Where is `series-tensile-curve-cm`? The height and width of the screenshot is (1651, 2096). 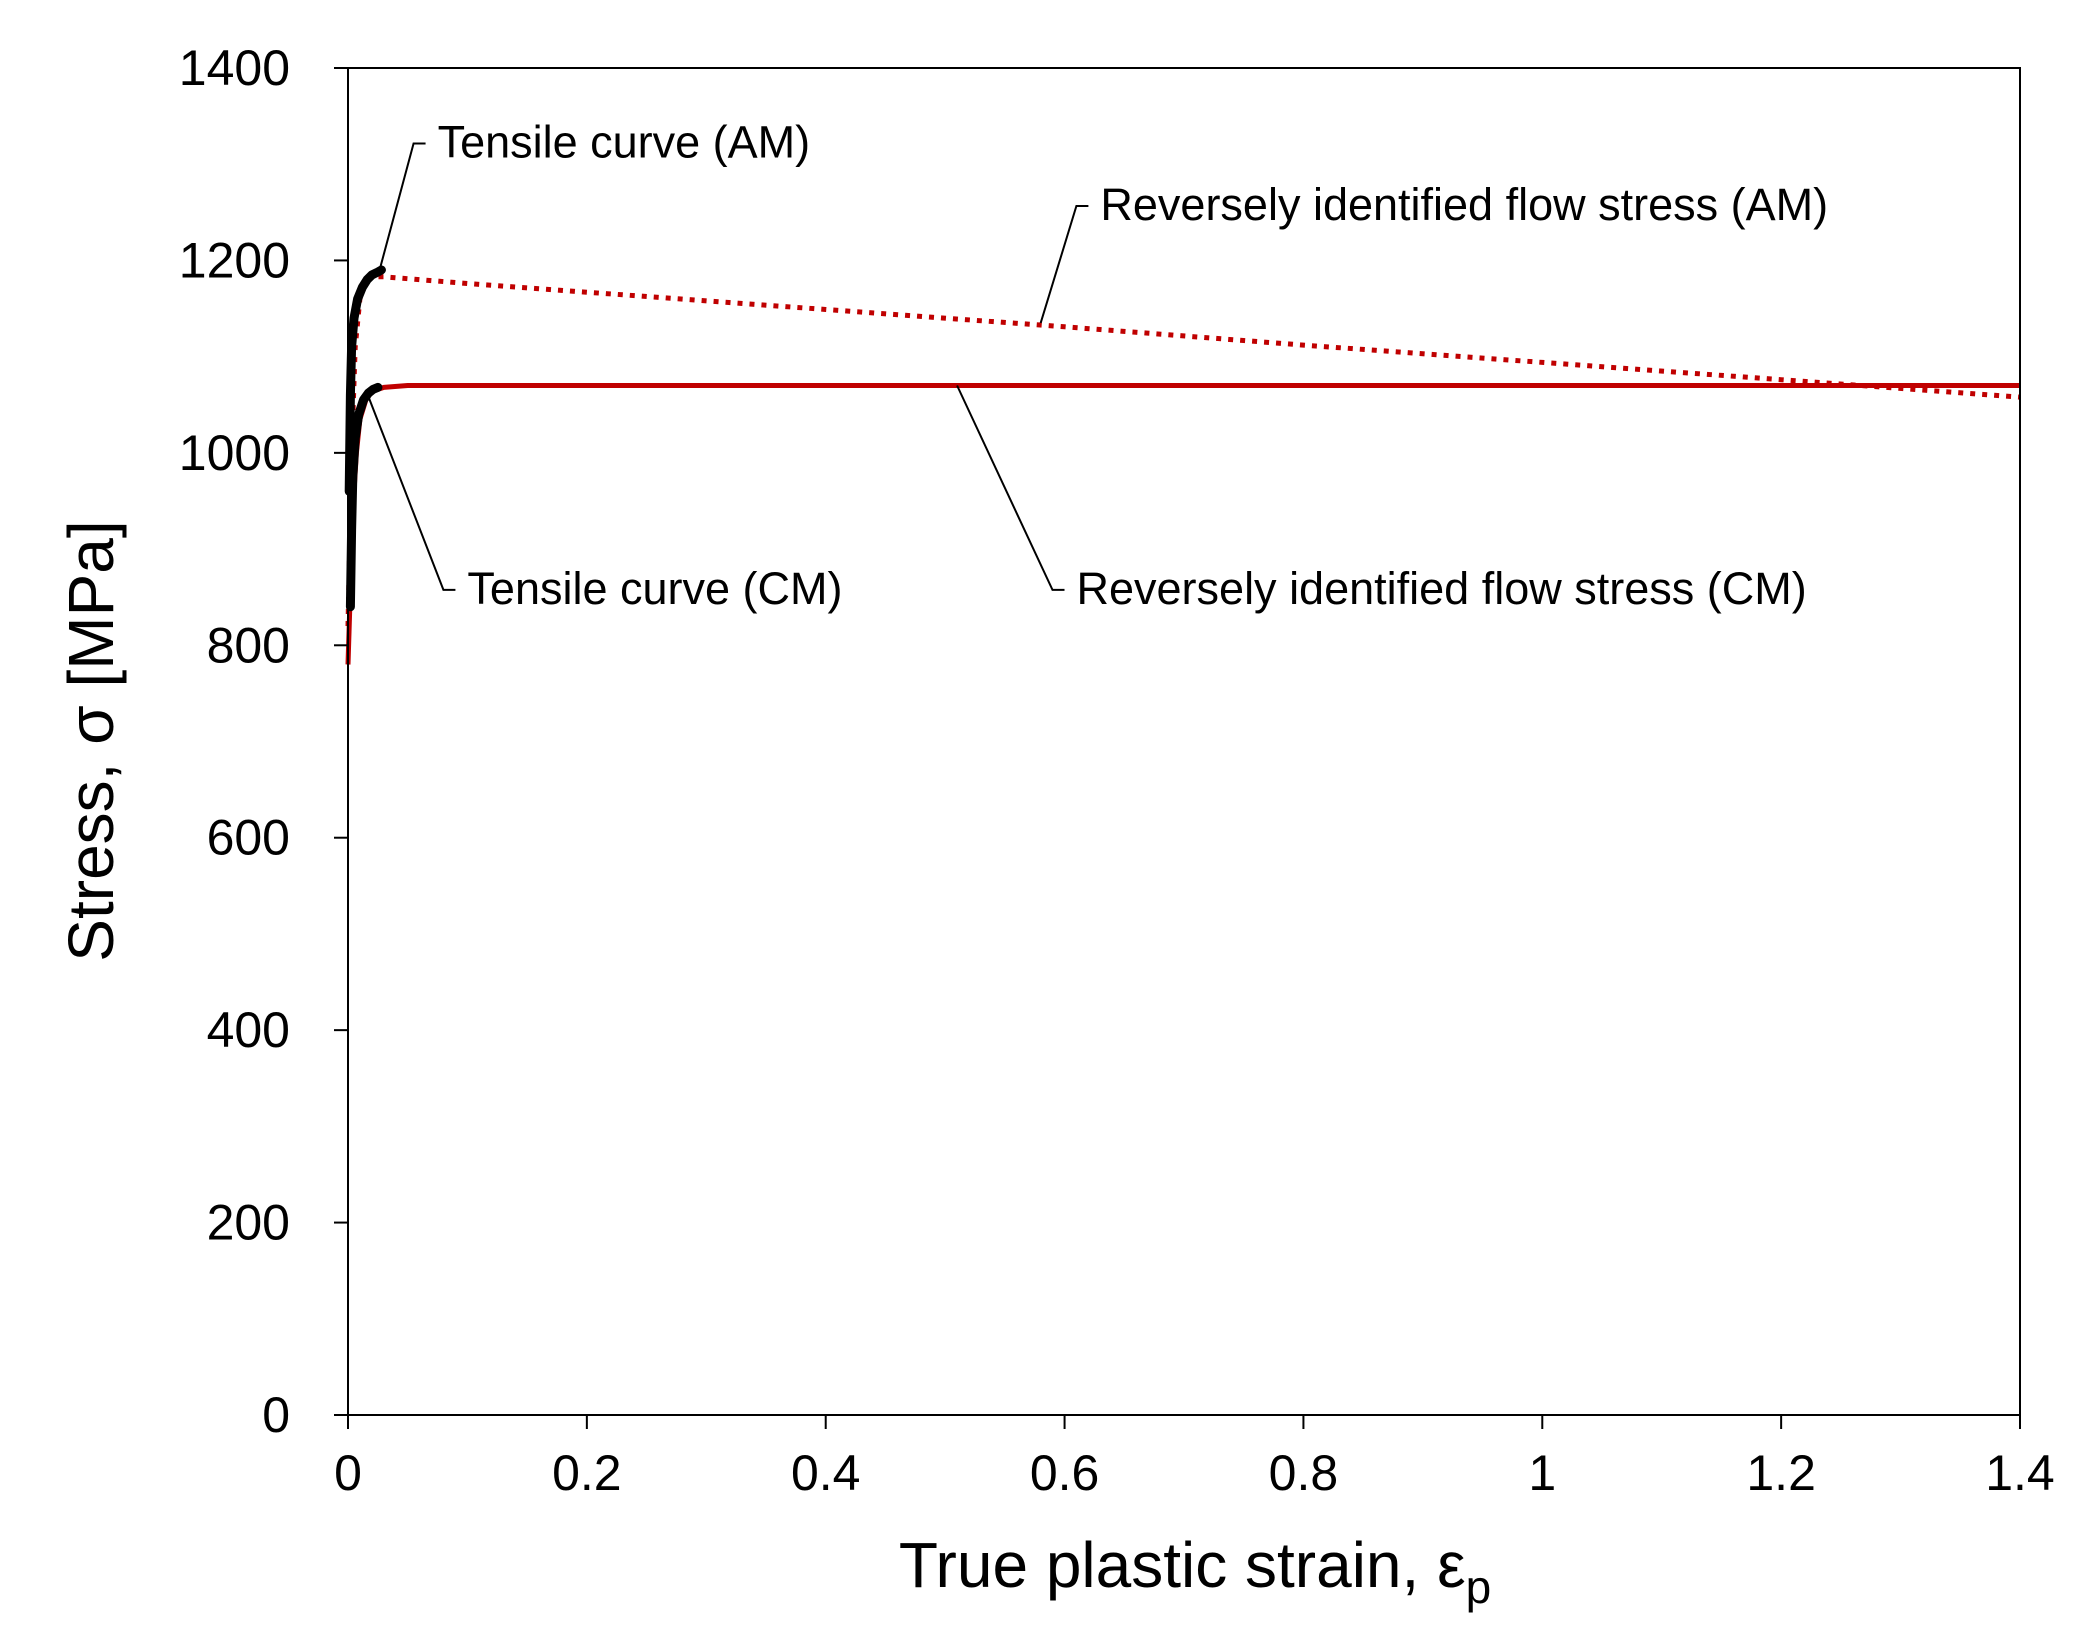
series-tensile-curve-cm is located at coordinates (364, 497).